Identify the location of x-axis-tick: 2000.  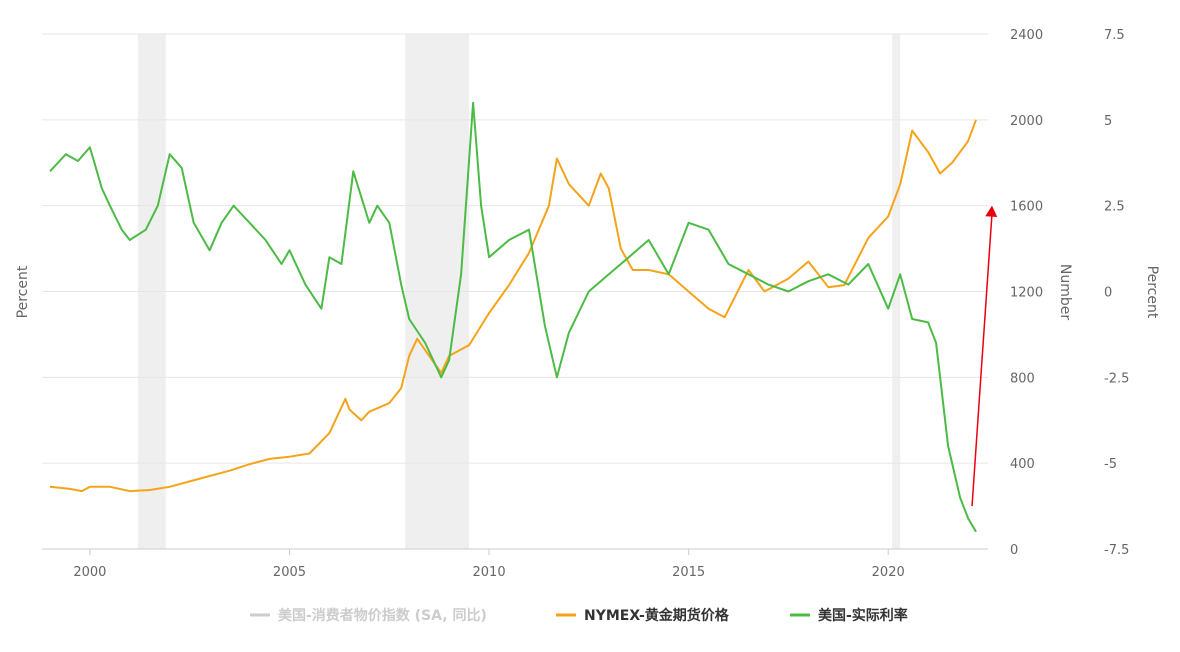
(89, 572).